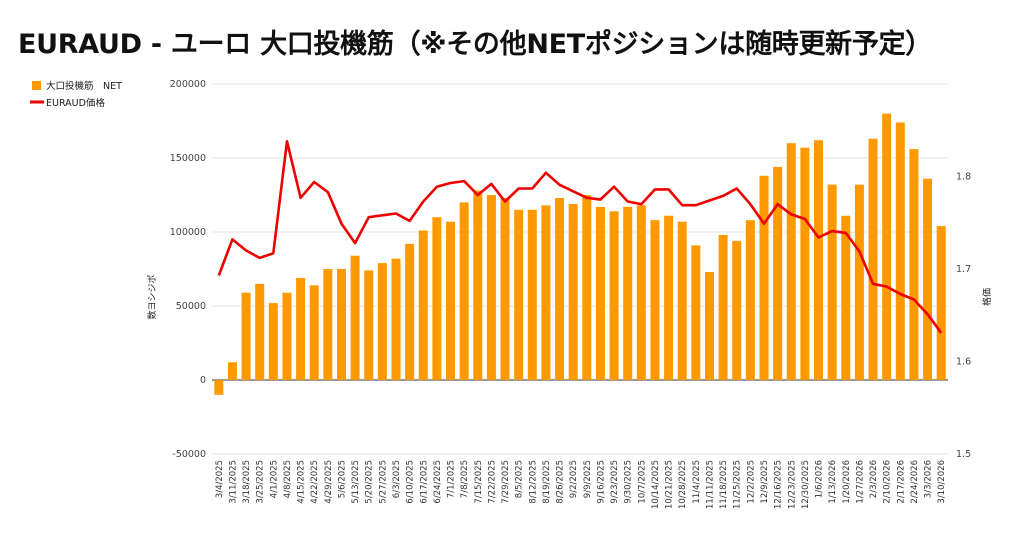 This screenshot has height=536, width=1024. What do you see at coordinates (588, 479) in the screenshot?
I see `x-tick-label: 9/9/2025` at bounding box center [588, 479].